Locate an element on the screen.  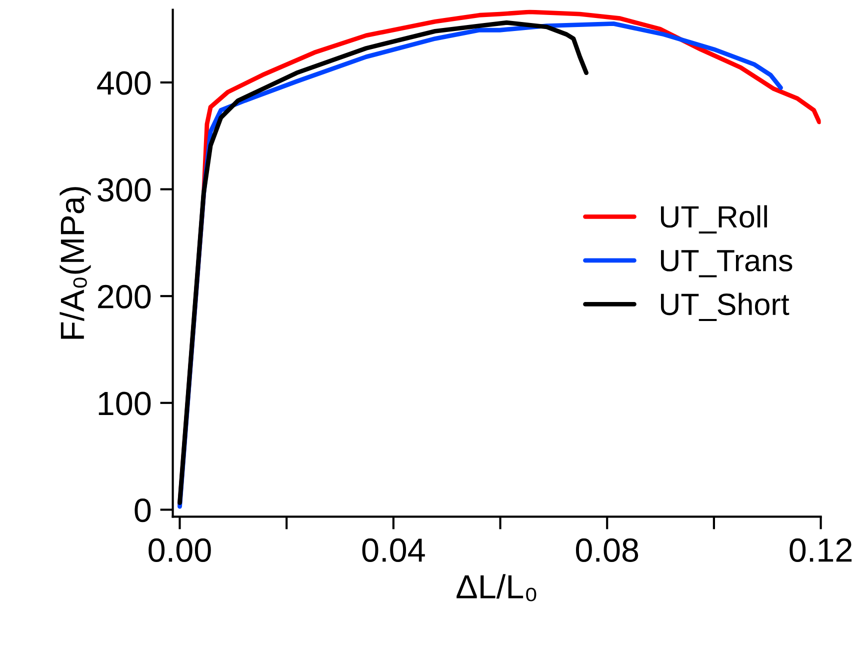
legend-label: UT_Short is located at coordinates (725, 306).